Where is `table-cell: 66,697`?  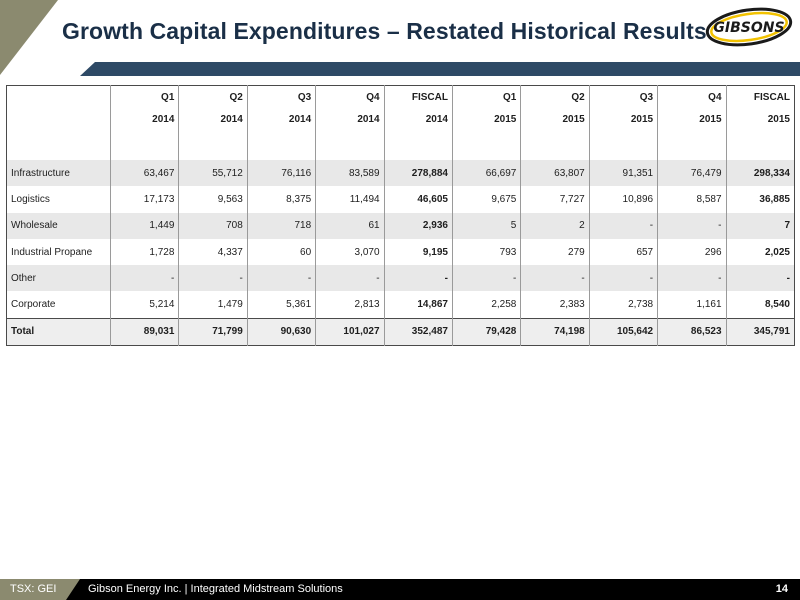 table-cell: 66,697 is located at coordinates (486, 173).